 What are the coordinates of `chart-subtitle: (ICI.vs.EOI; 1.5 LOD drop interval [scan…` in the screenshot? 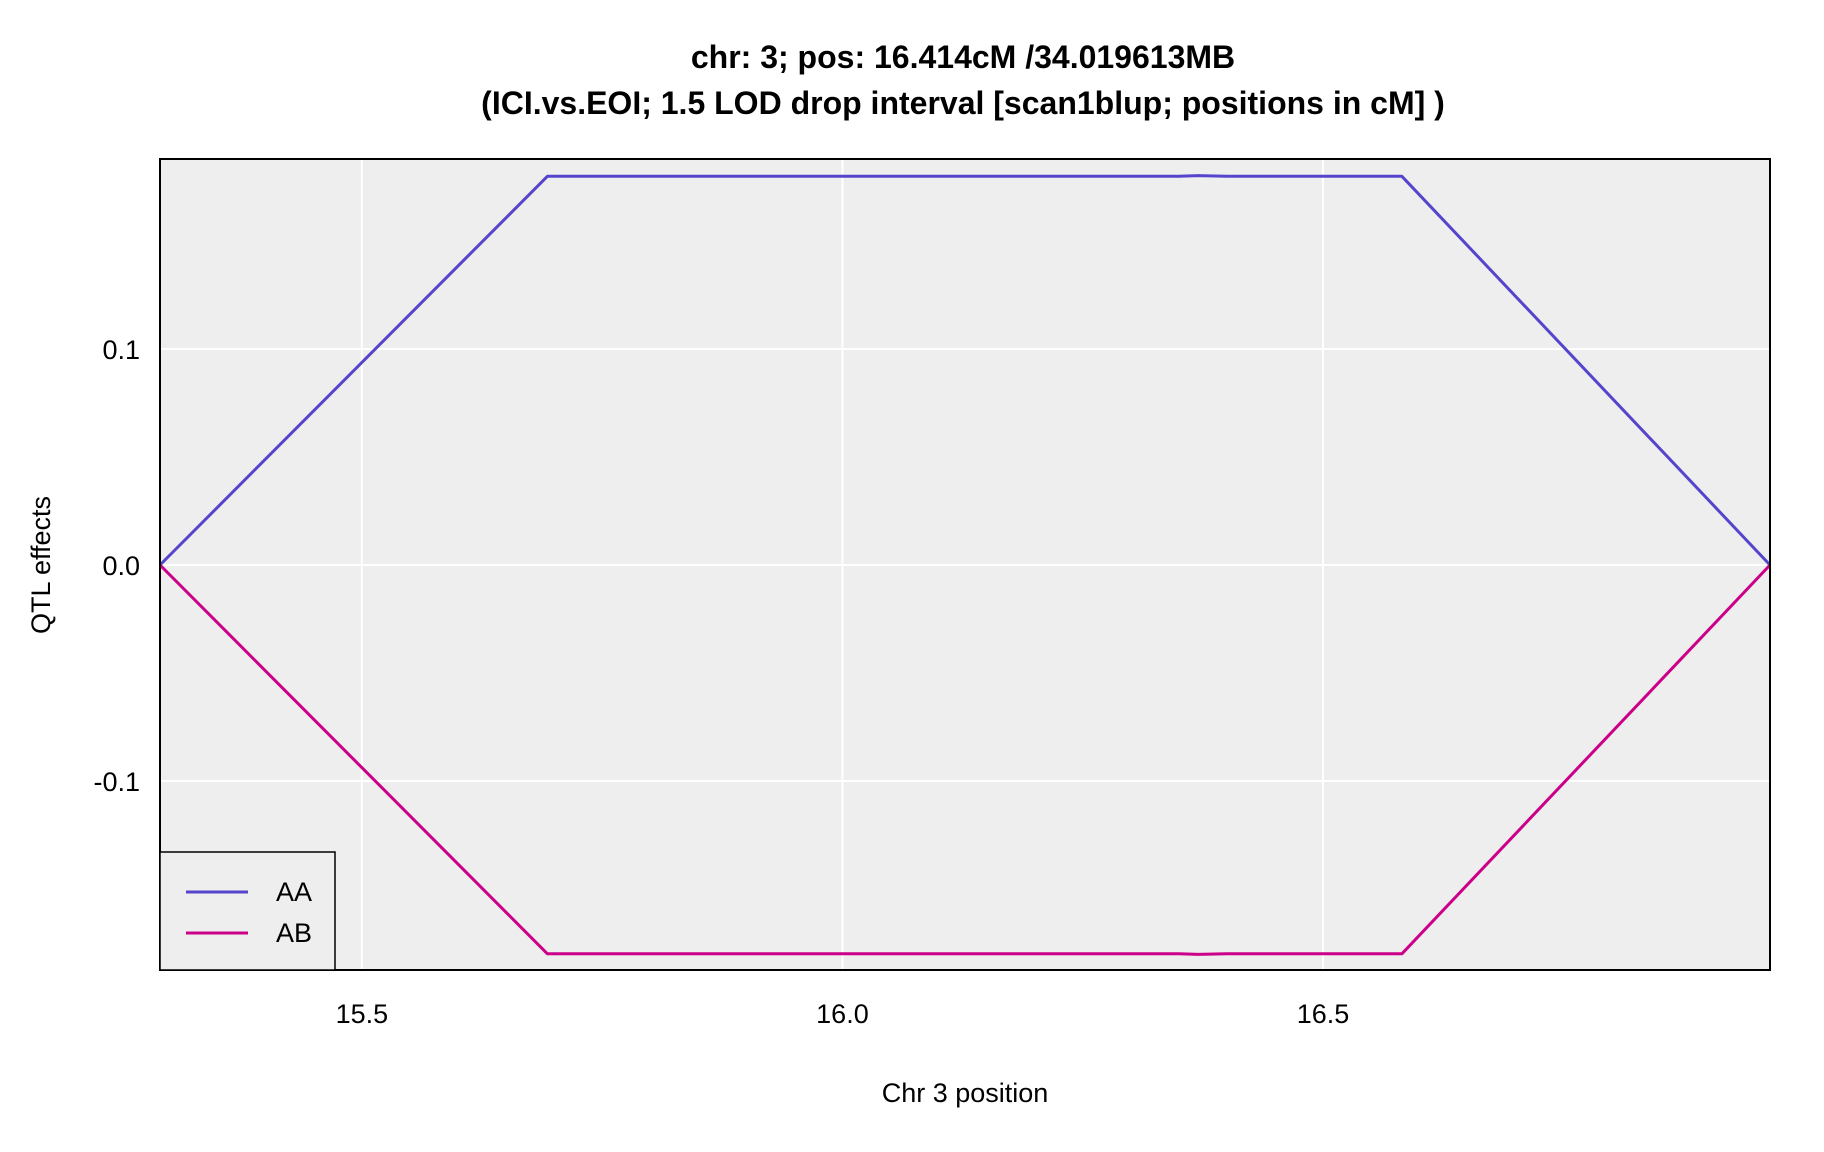 It's located at (963, 103).